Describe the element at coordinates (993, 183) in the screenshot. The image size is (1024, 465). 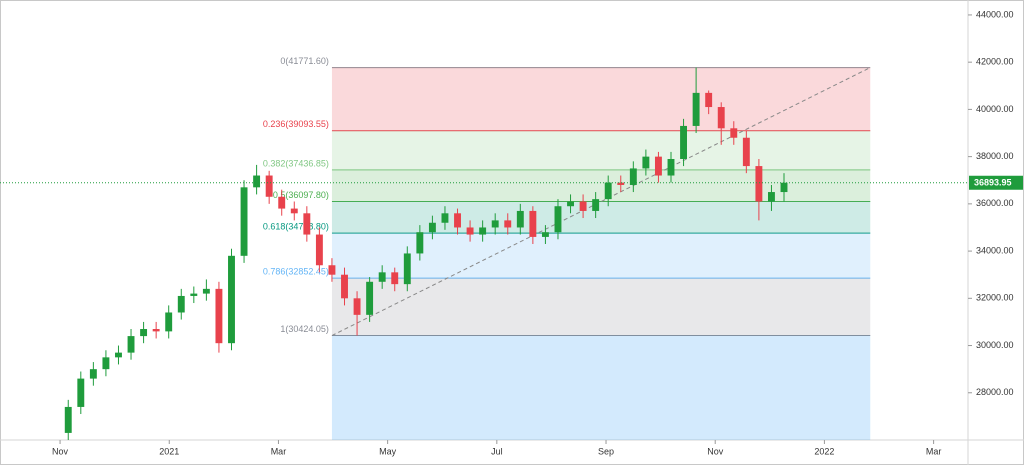
I see `last-price-label: 36893.95` at that location.